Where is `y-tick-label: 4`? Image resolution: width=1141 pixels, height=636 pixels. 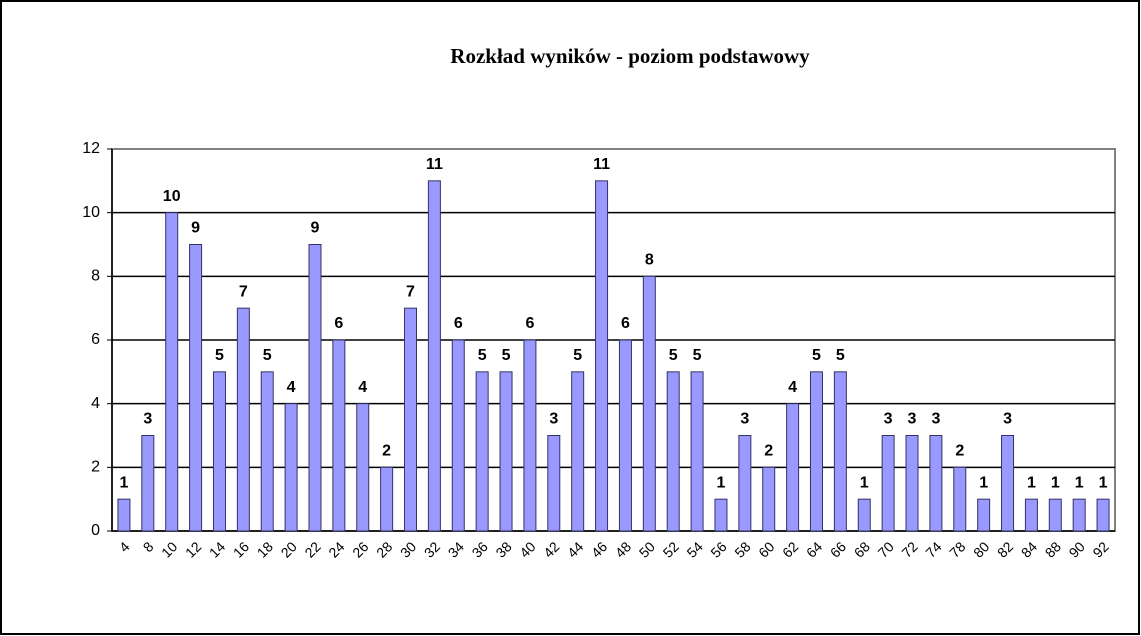
y-tick-label: 4 is located at coordinates (95, 403).